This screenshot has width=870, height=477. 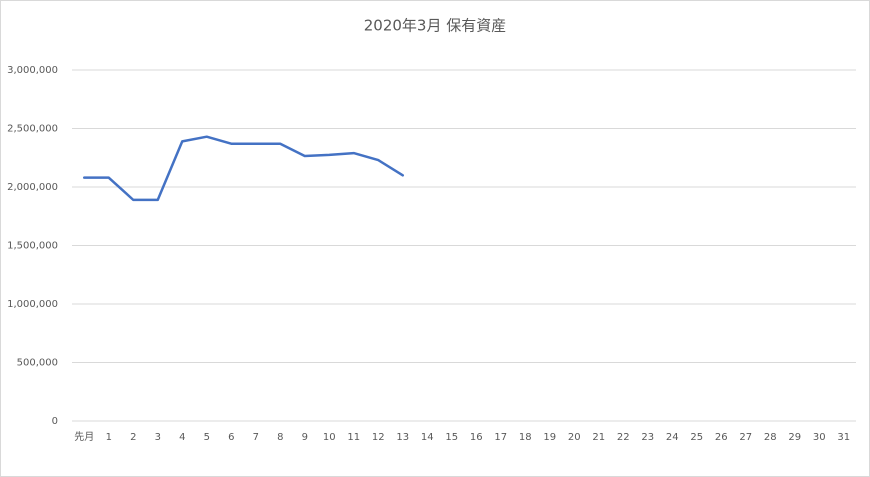 I want to click on y-tick-label: 2,500,000, so click(x=32, y=129).